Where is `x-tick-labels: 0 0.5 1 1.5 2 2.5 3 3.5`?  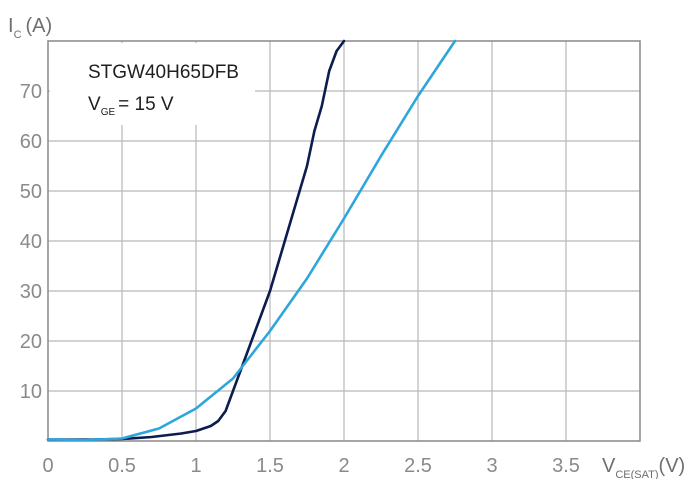
x-tick-labels: 0 0.5 1 1.5 2 2.5 3 3.5 is located at coordinates (310, 466).